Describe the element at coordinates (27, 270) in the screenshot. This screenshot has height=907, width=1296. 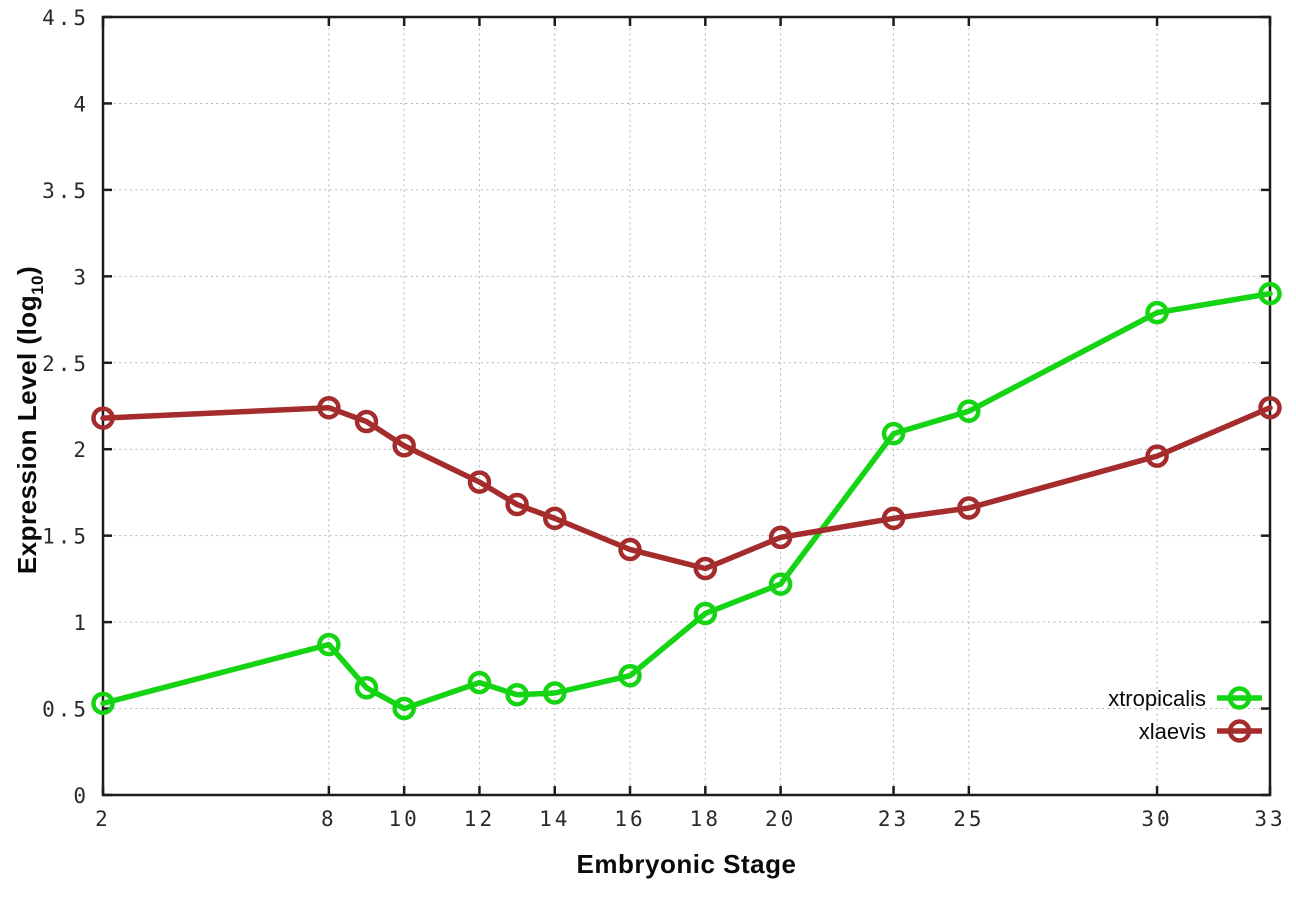
I see `y-axis-title-suffix: )` at that location.